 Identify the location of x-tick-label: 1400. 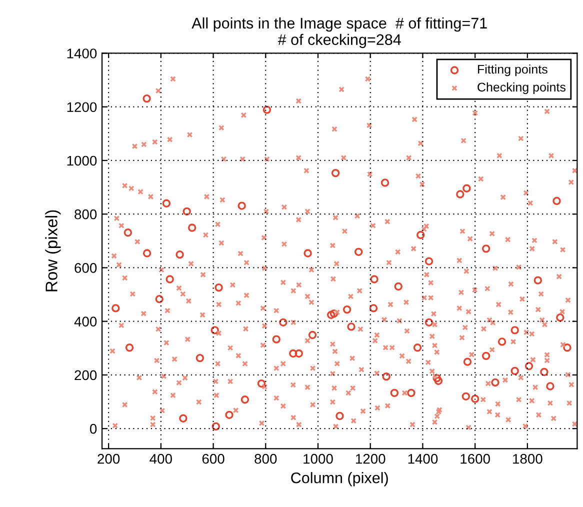
(423, 459).